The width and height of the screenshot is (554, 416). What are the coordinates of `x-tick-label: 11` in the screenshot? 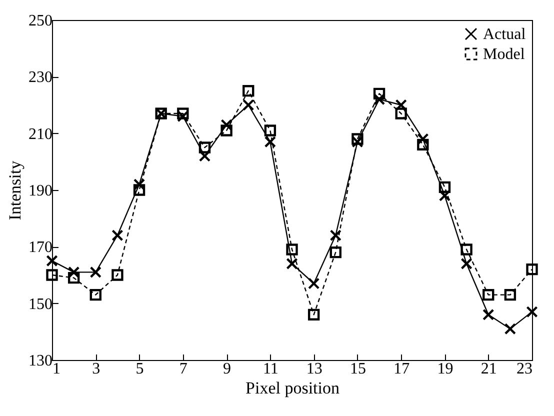 It's located at (270, 369).